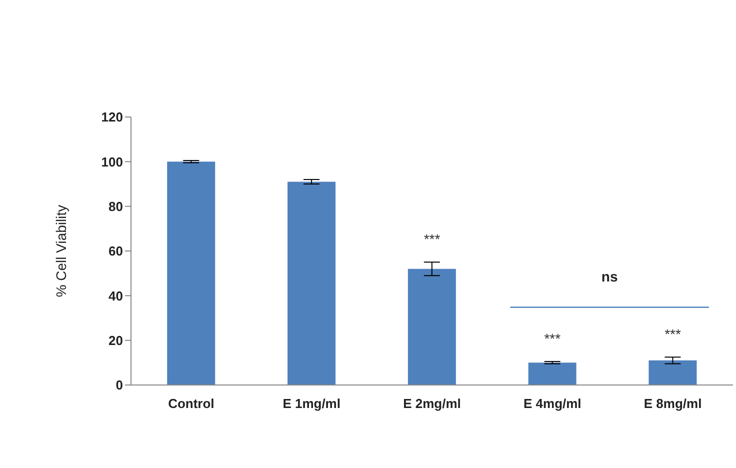  I want to click on annotation: ns, so click(609, 276).